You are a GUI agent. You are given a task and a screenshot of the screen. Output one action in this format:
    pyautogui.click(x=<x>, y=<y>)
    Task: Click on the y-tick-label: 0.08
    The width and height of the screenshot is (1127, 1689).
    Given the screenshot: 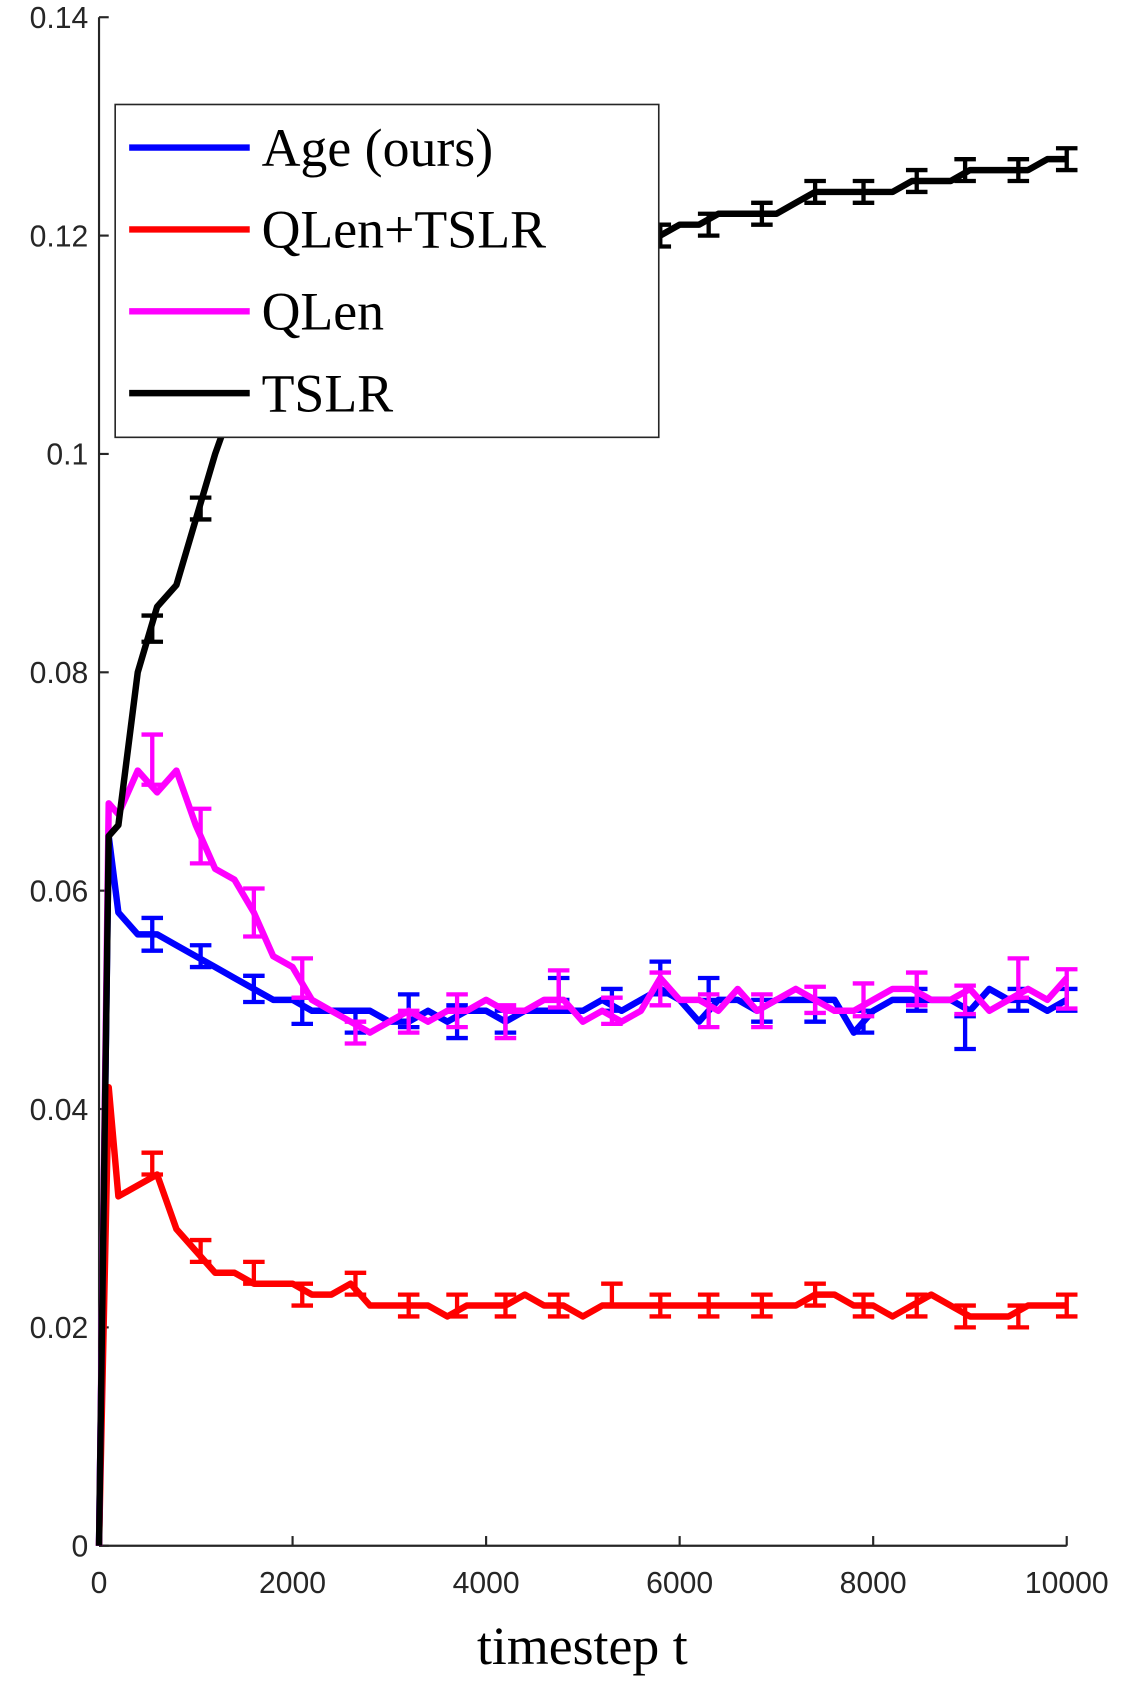 What is the action you would take?
    pyautogui.click(x=59, y=673)
    